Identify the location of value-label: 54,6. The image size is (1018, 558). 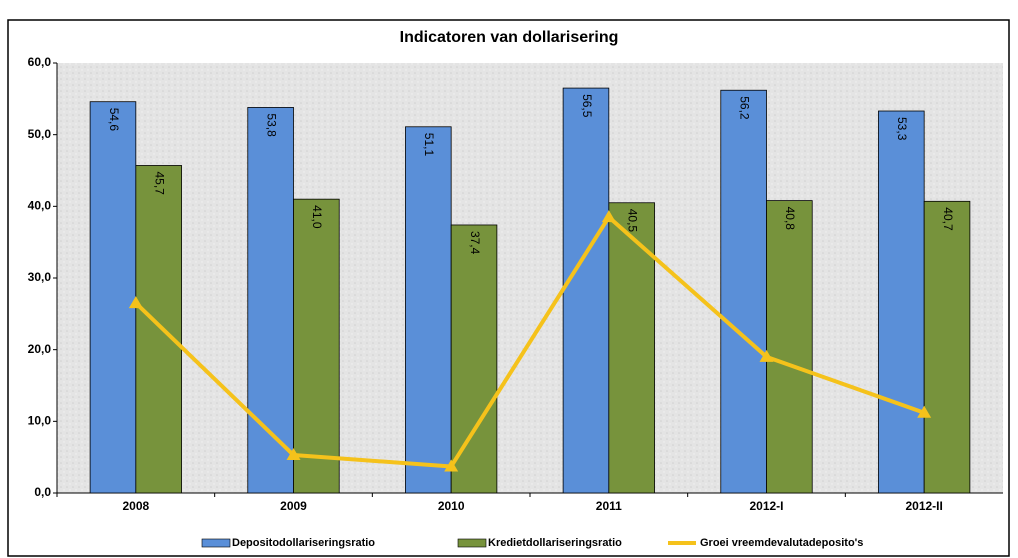
(114, 120).